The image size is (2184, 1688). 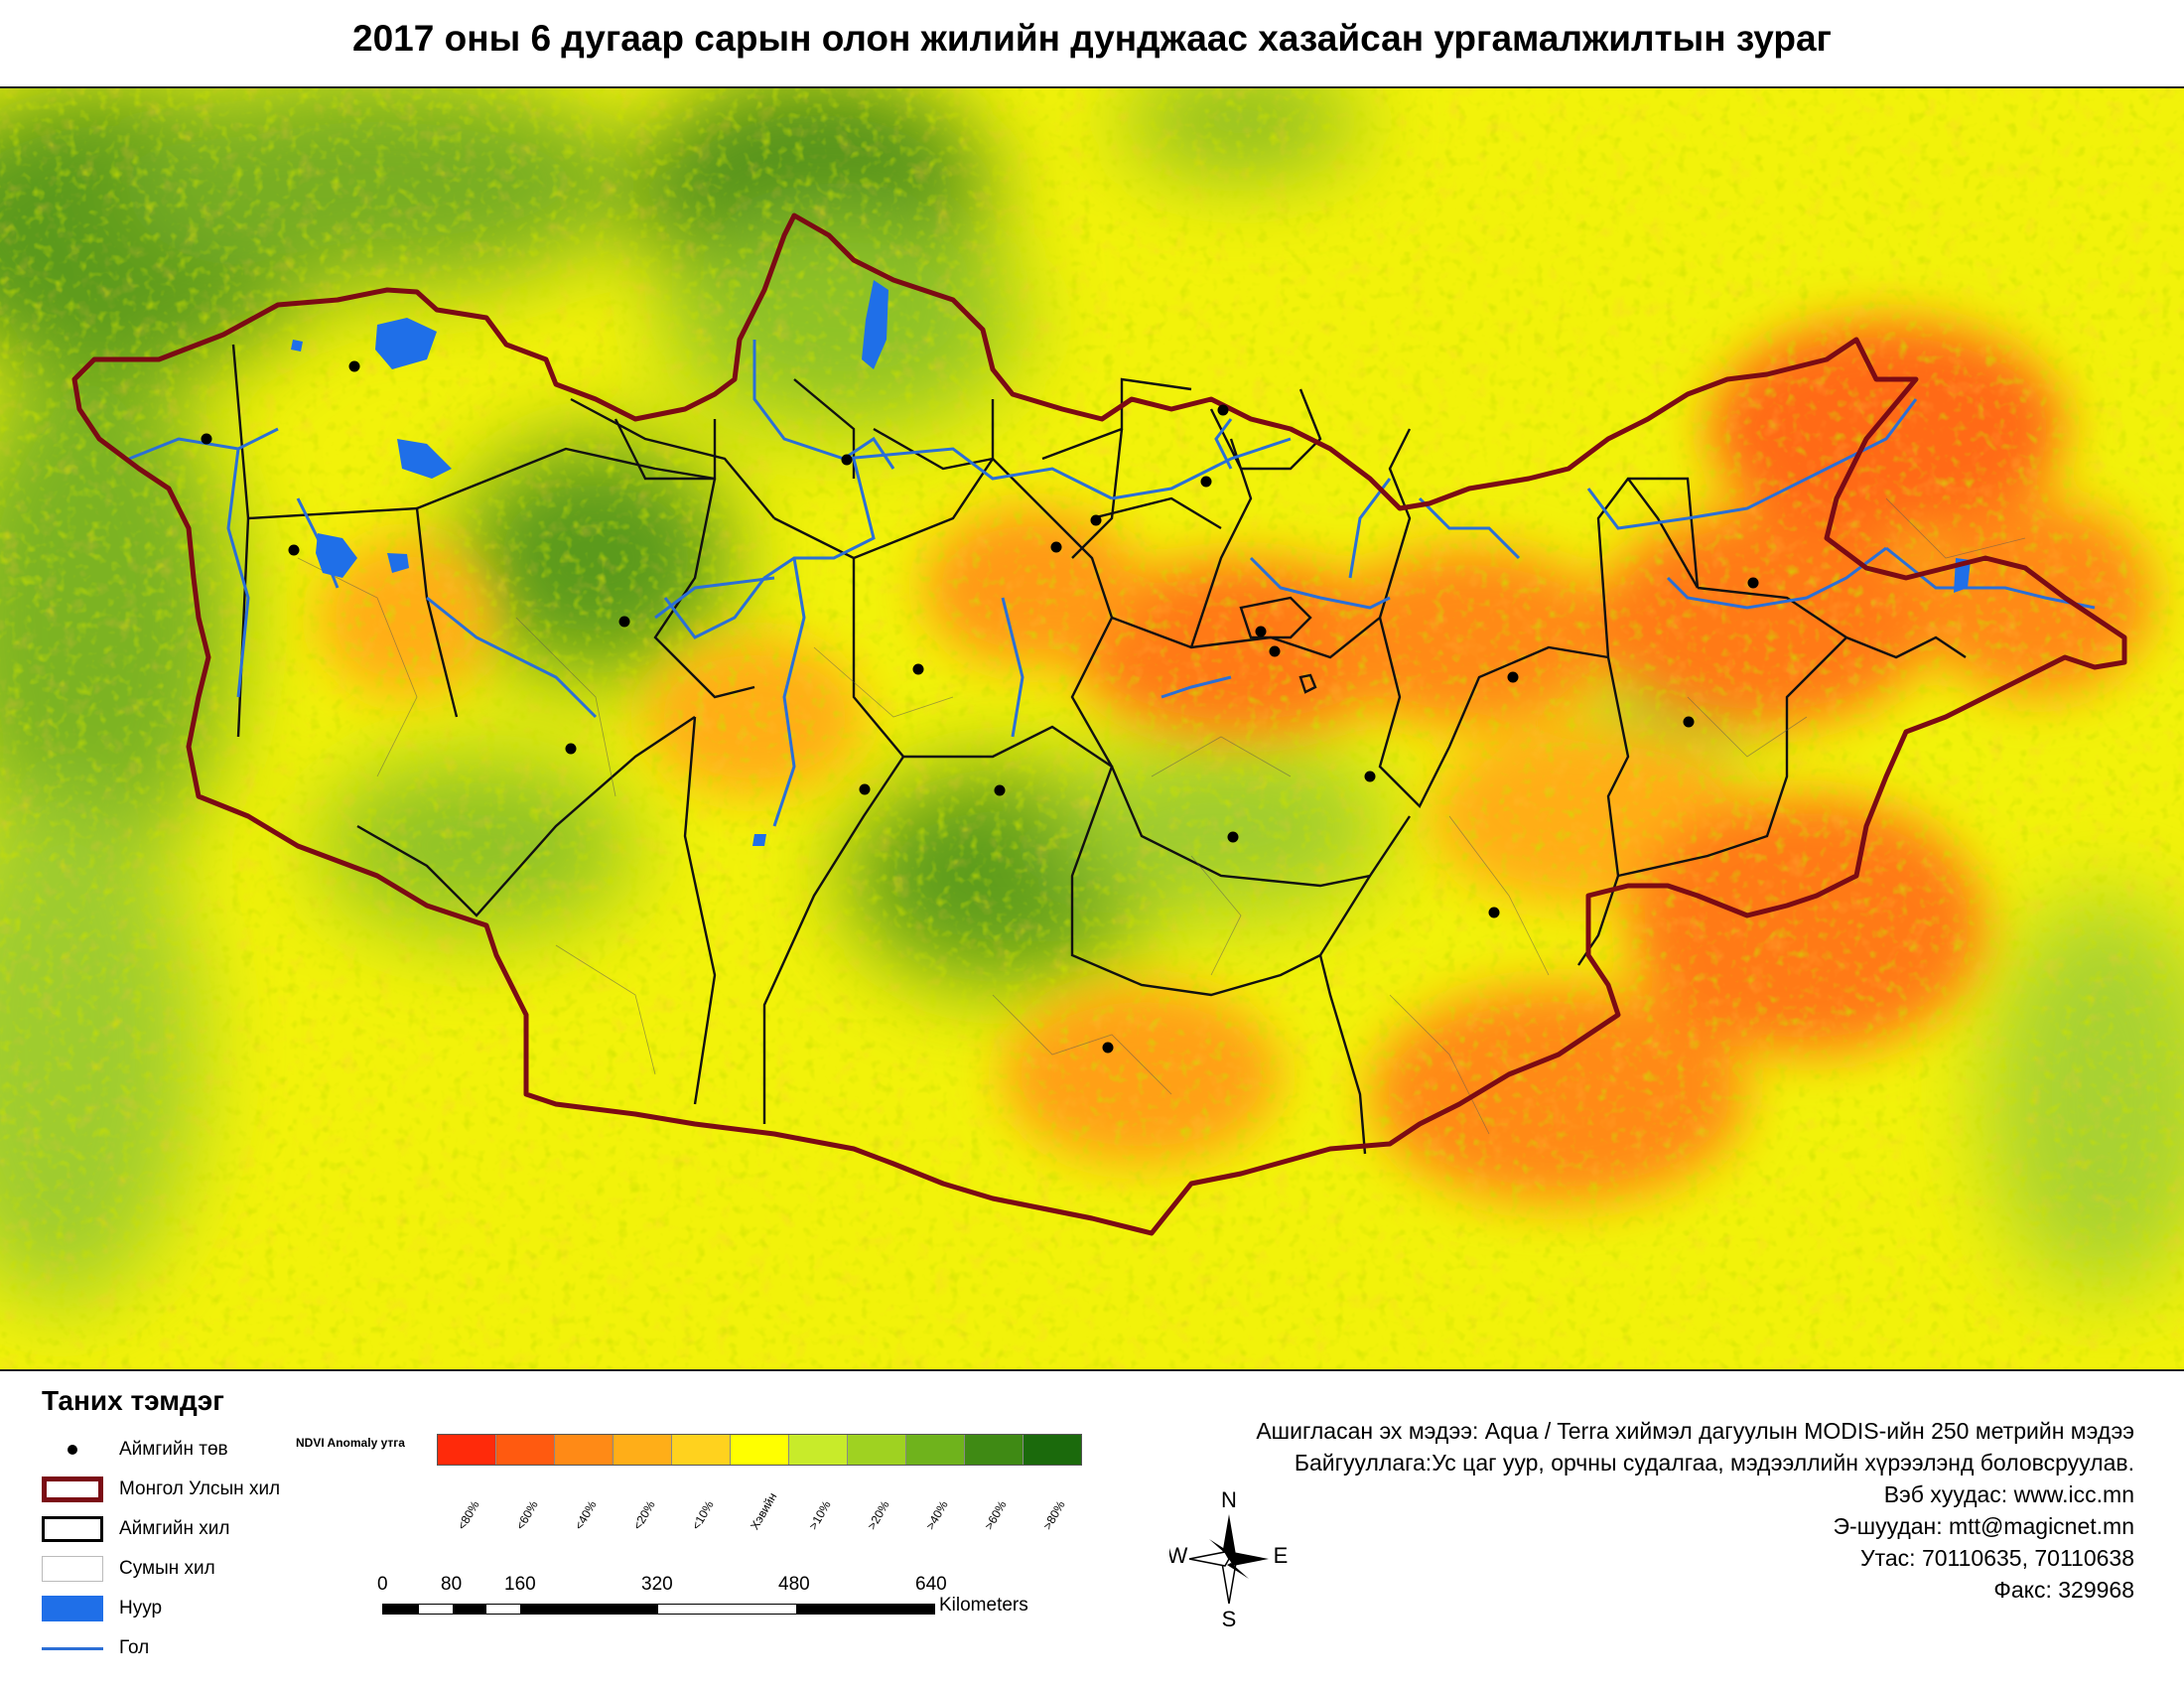 What do you see at coordinates (658, 1609) in the screenshot?
I see `scale-bar` at bounding box center [658, 1609].